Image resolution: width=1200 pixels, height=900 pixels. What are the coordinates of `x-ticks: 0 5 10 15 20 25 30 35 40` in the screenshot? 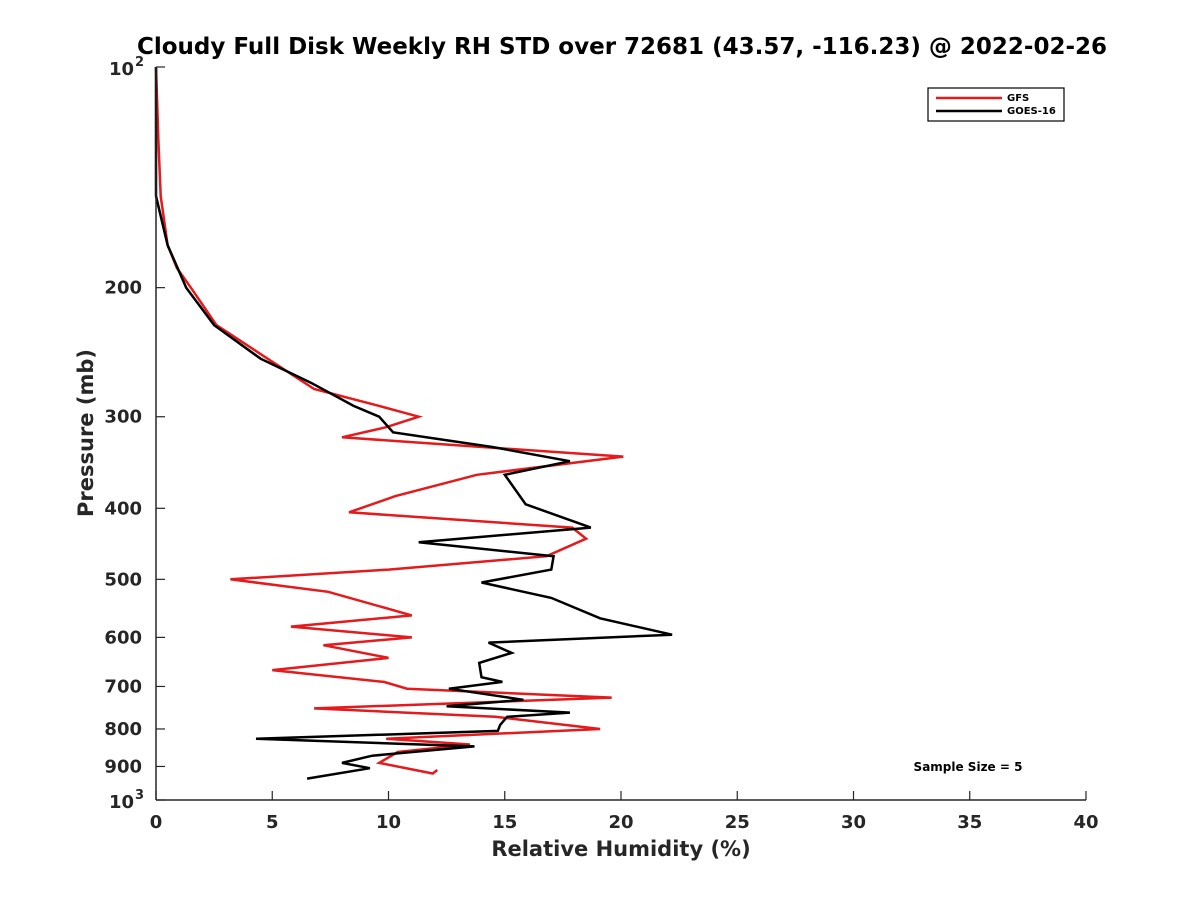 It's located at (624, 812).